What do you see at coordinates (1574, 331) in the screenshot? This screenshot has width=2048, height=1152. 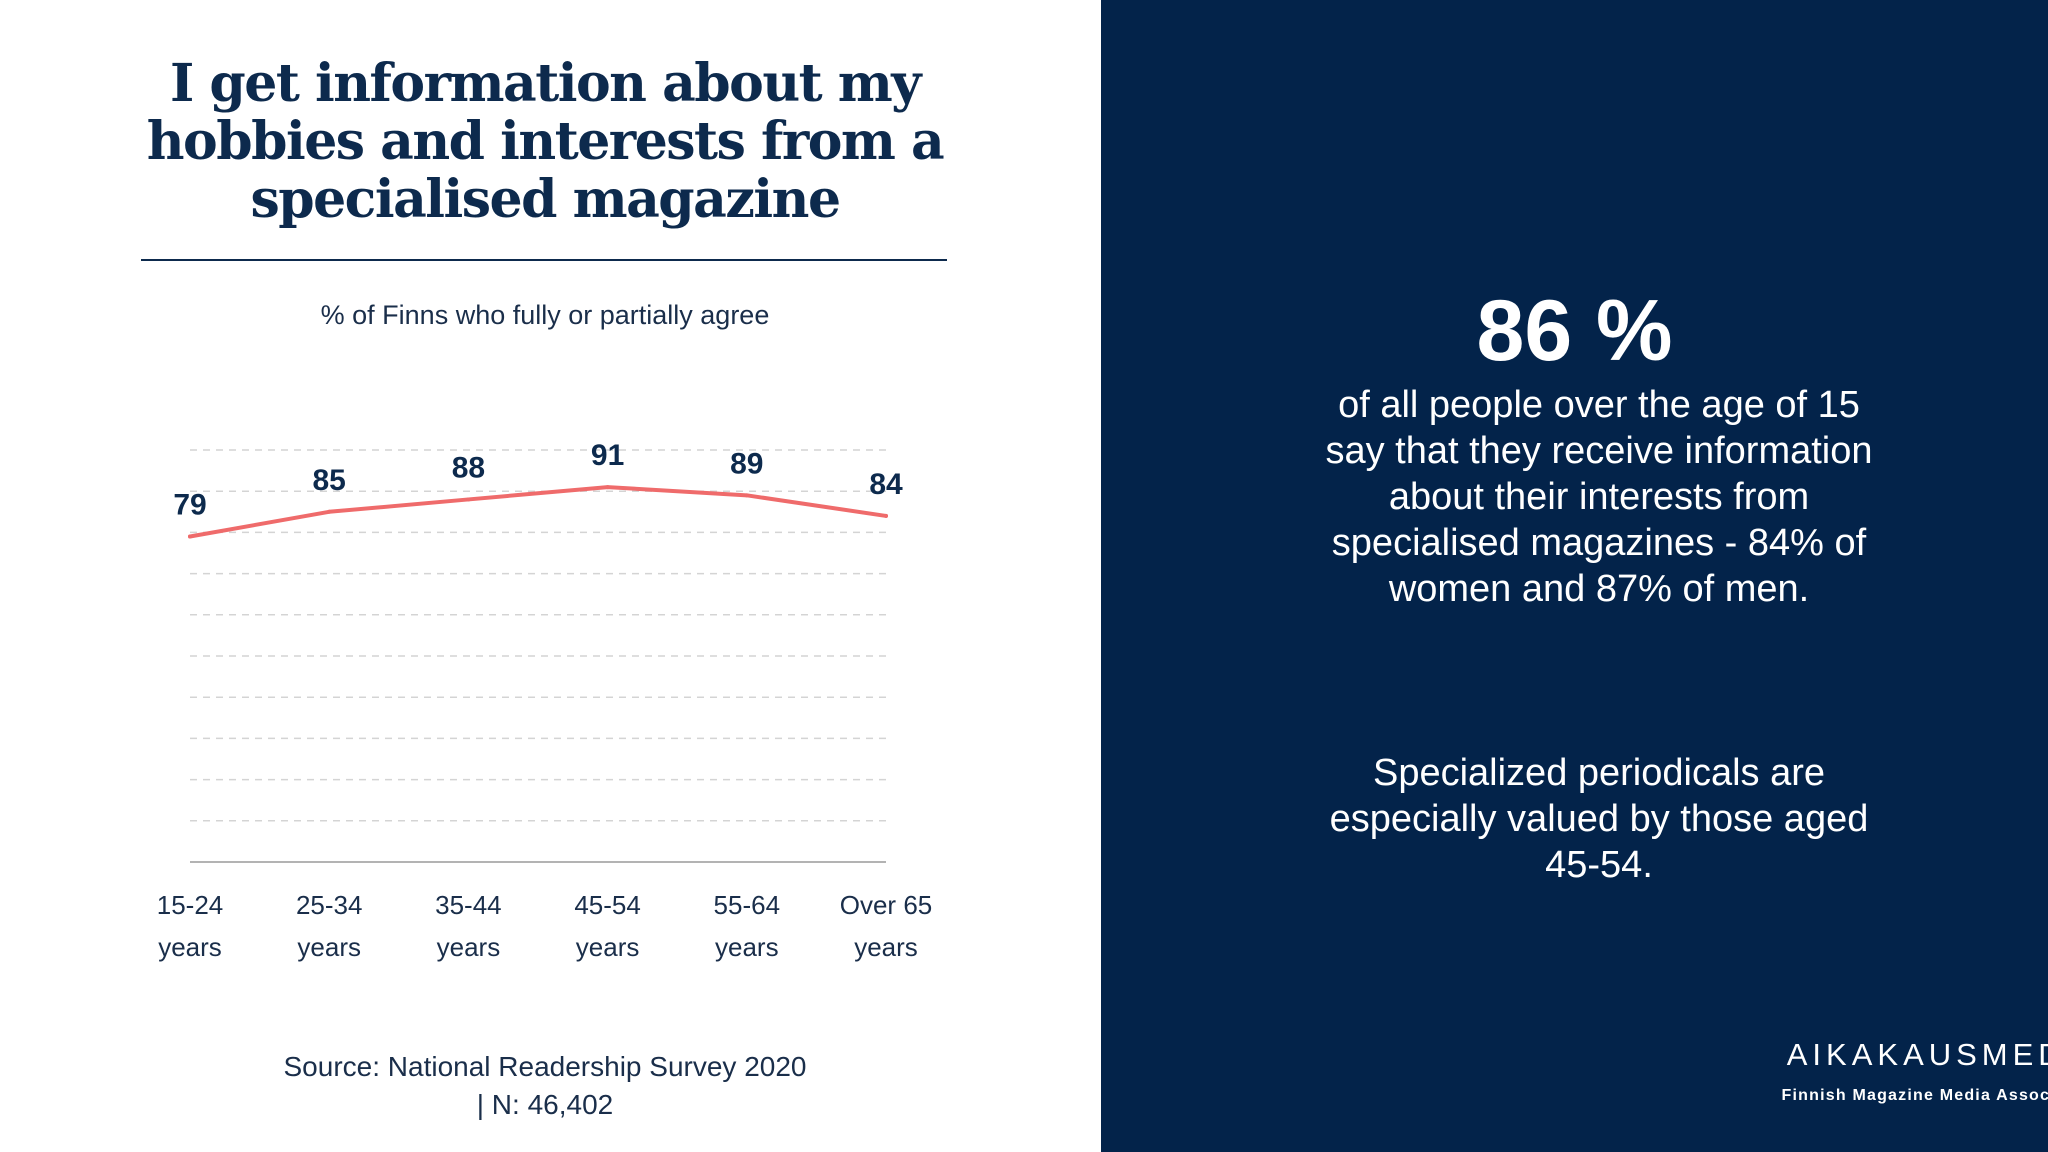 I see `headline-stat: 86 %` at bounding box center [1574, 331].